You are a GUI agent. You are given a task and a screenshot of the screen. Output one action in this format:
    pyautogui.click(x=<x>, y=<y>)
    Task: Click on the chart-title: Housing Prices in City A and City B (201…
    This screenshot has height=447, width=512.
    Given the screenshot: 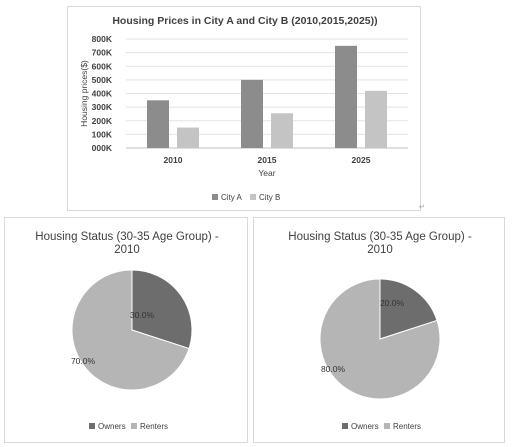 What is the action you would take?
    pyautogui.click(x=244, y=21)
    